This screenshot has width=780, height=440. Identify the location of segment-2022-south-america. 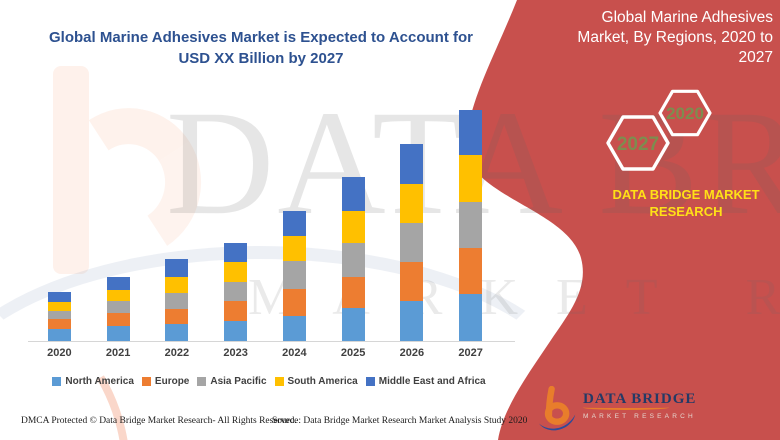
(177, 285).